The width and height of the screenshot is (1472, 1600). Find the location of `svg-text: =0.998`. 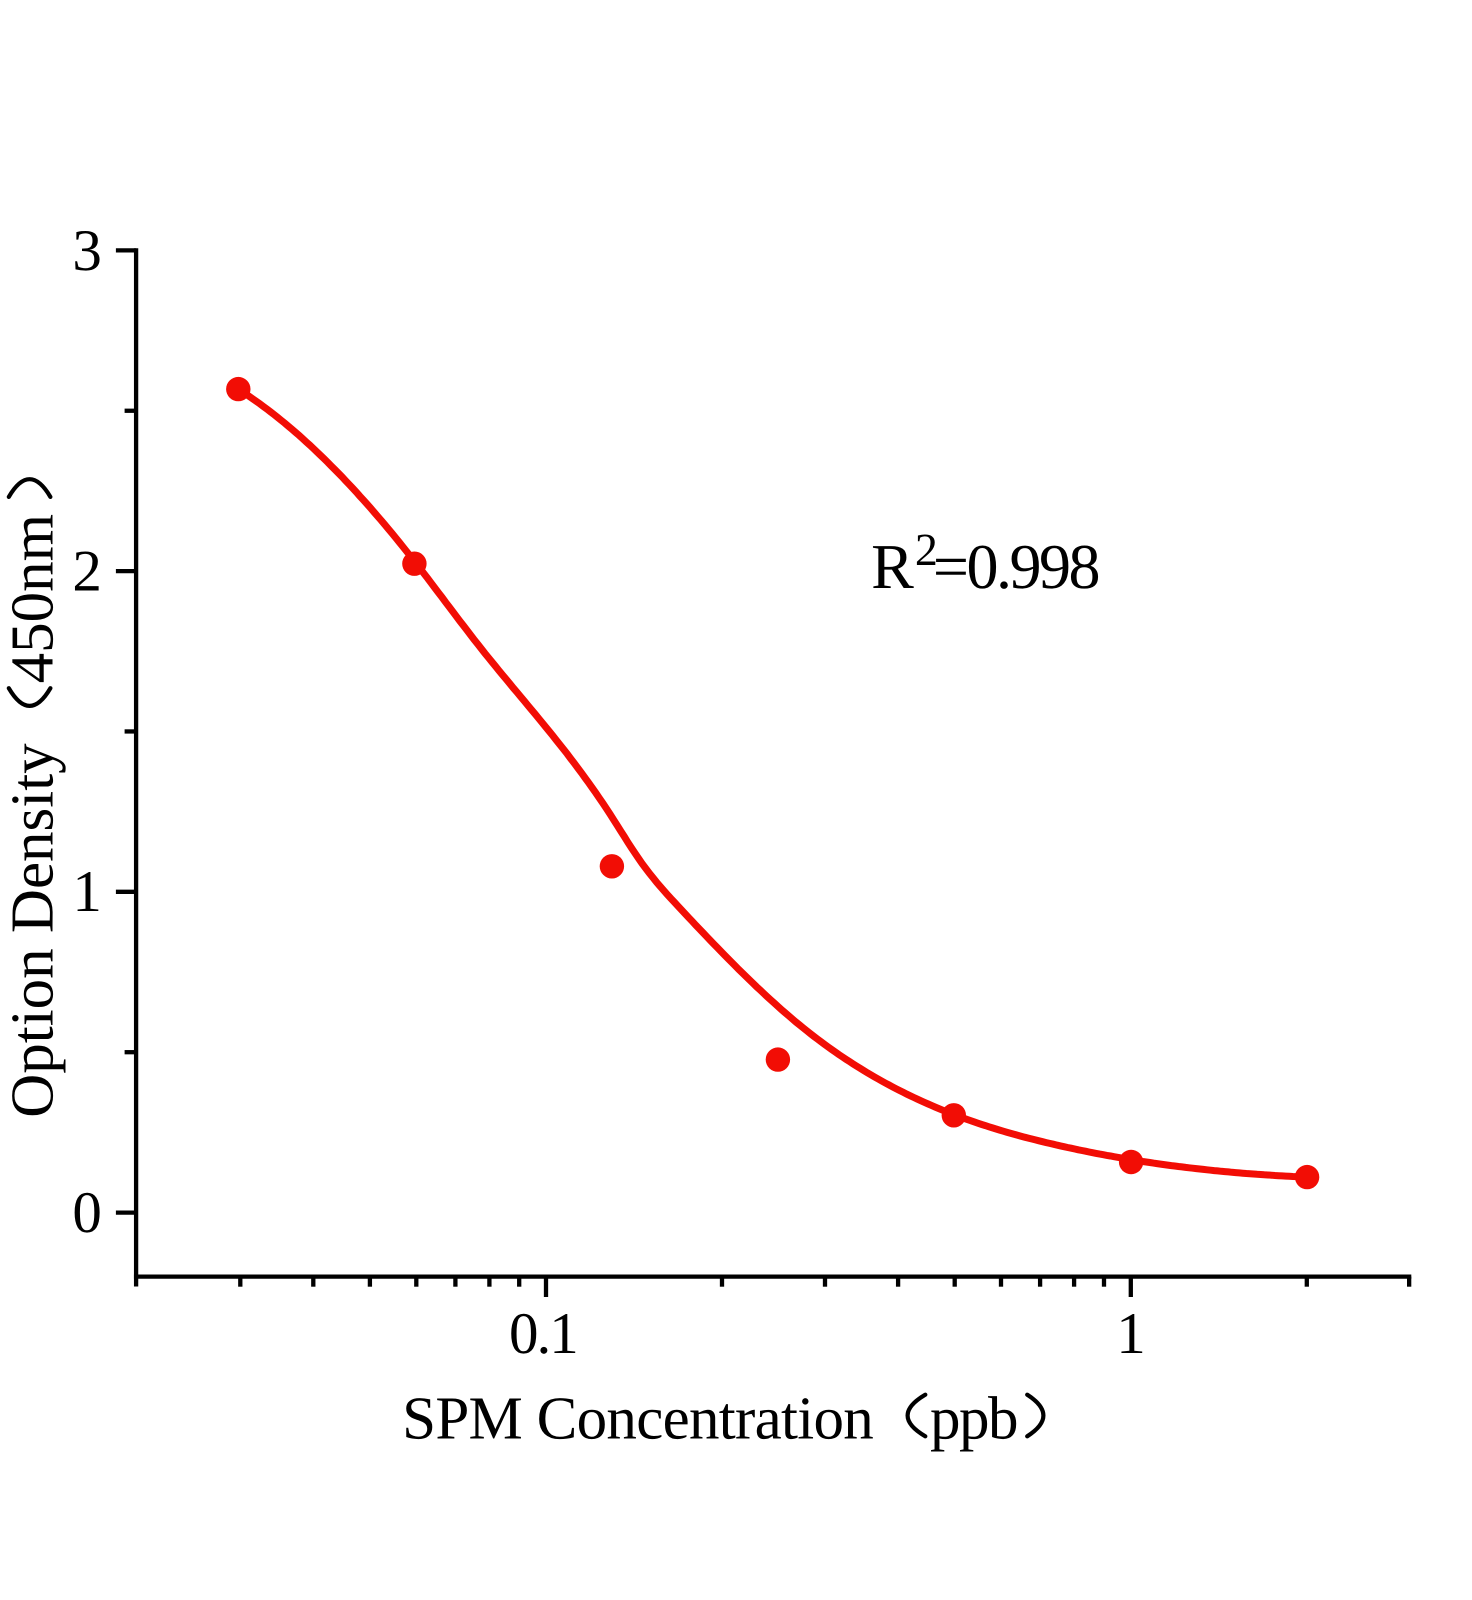

svg-text: =0.998 is located at coordinates (1016, 566).